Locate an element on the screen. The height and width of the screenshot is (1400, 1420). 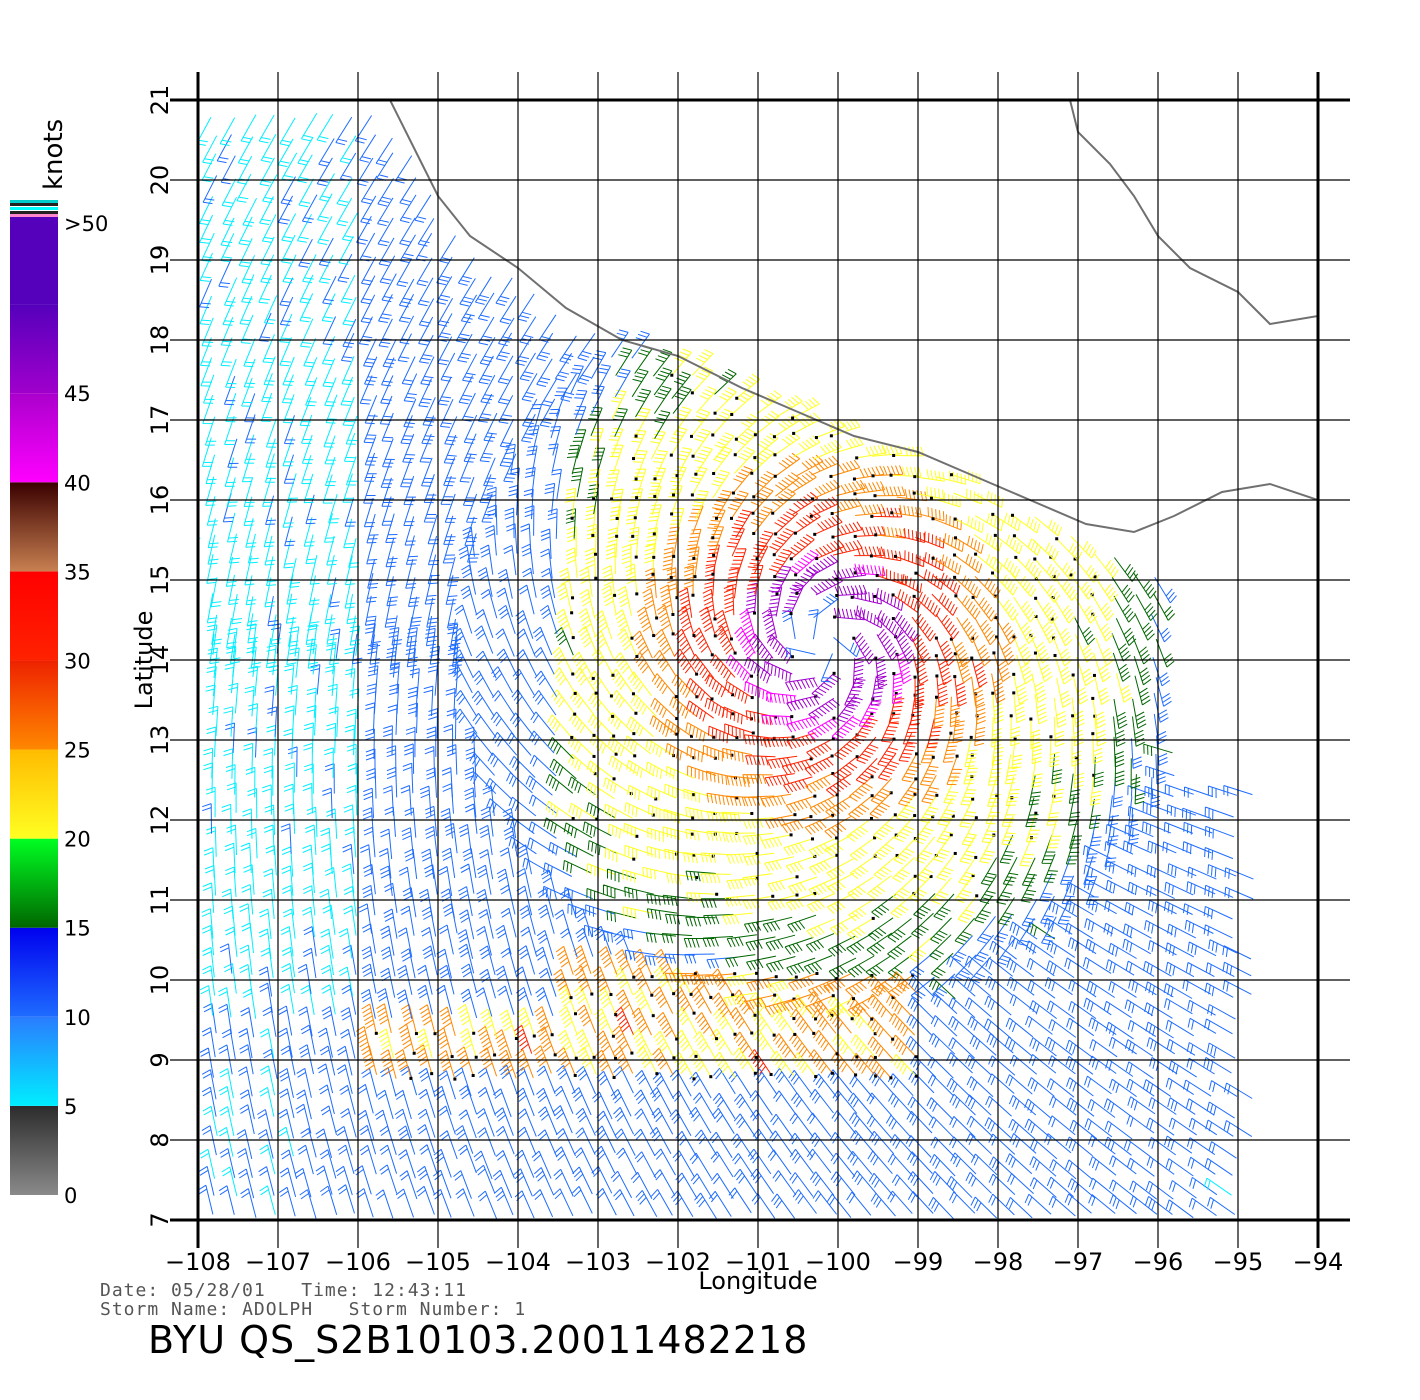
x-axis-label: Longitude is located at coordinates (757, 1281).